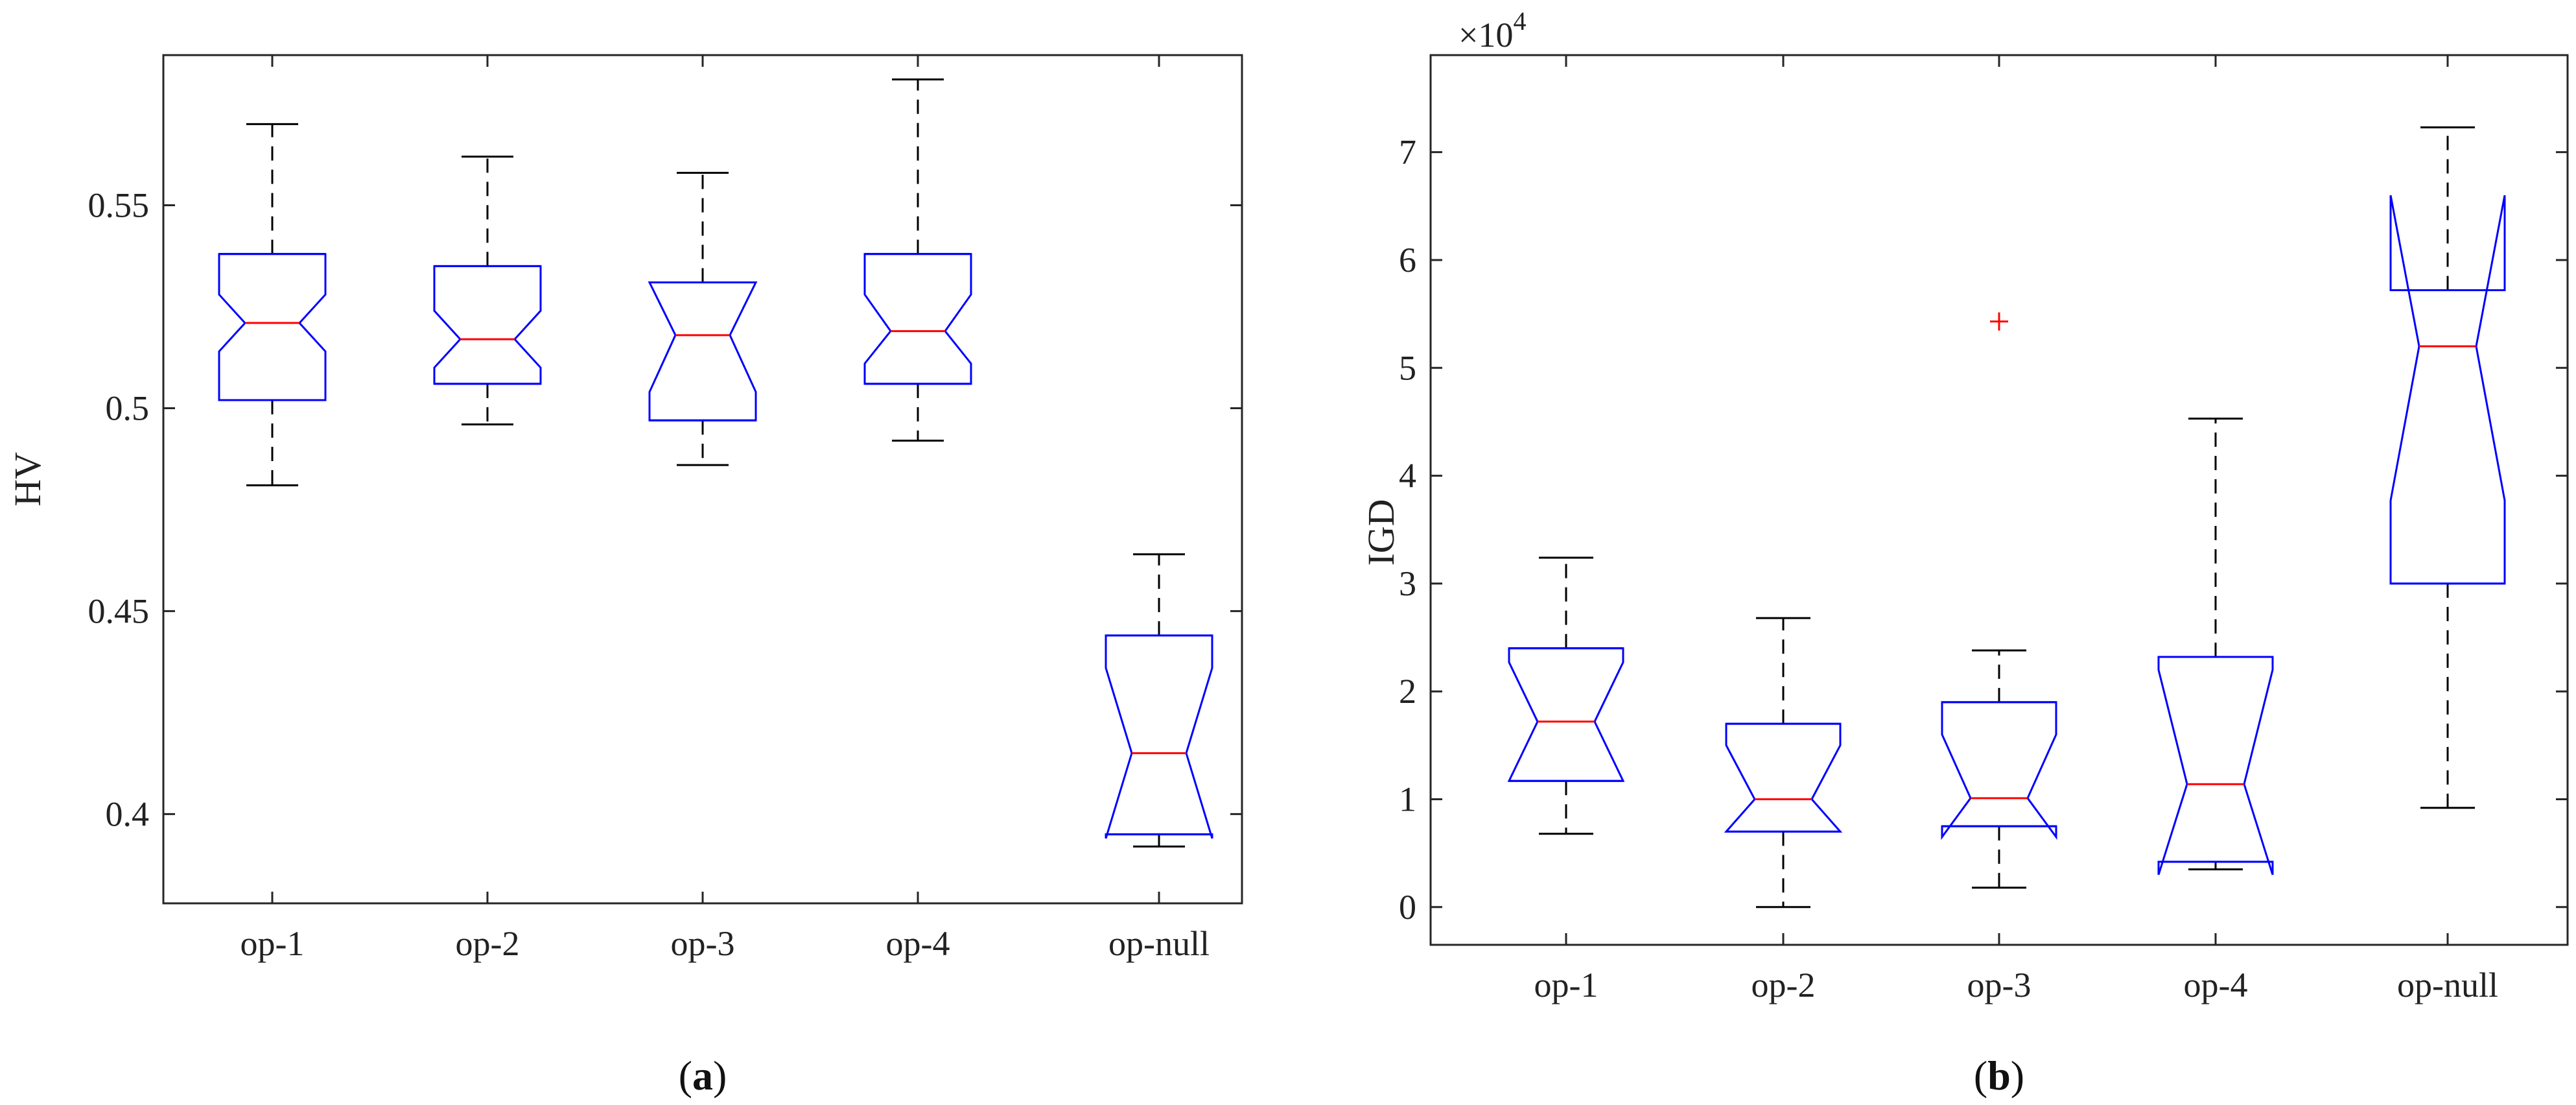 This screenshot has width=2576, height=1105. What do you see at coordinates (1407, 476) in the screenshot?
I see `y-tick-label: 4` at bounding box center [1407, 476].